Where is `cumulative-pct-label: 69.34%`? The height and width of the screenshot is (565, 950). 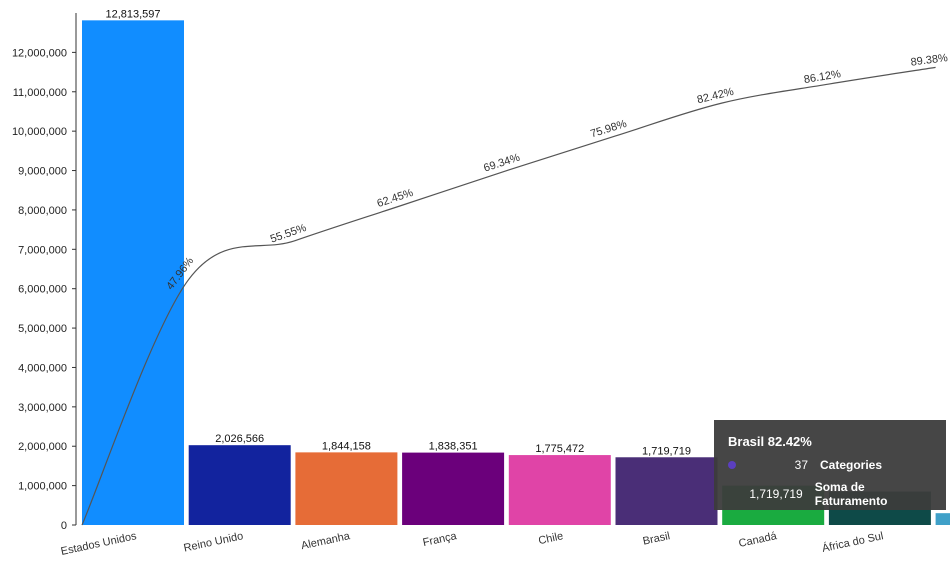
cumulative-pct-label: 69.34% is located at coordinates (501, 163).